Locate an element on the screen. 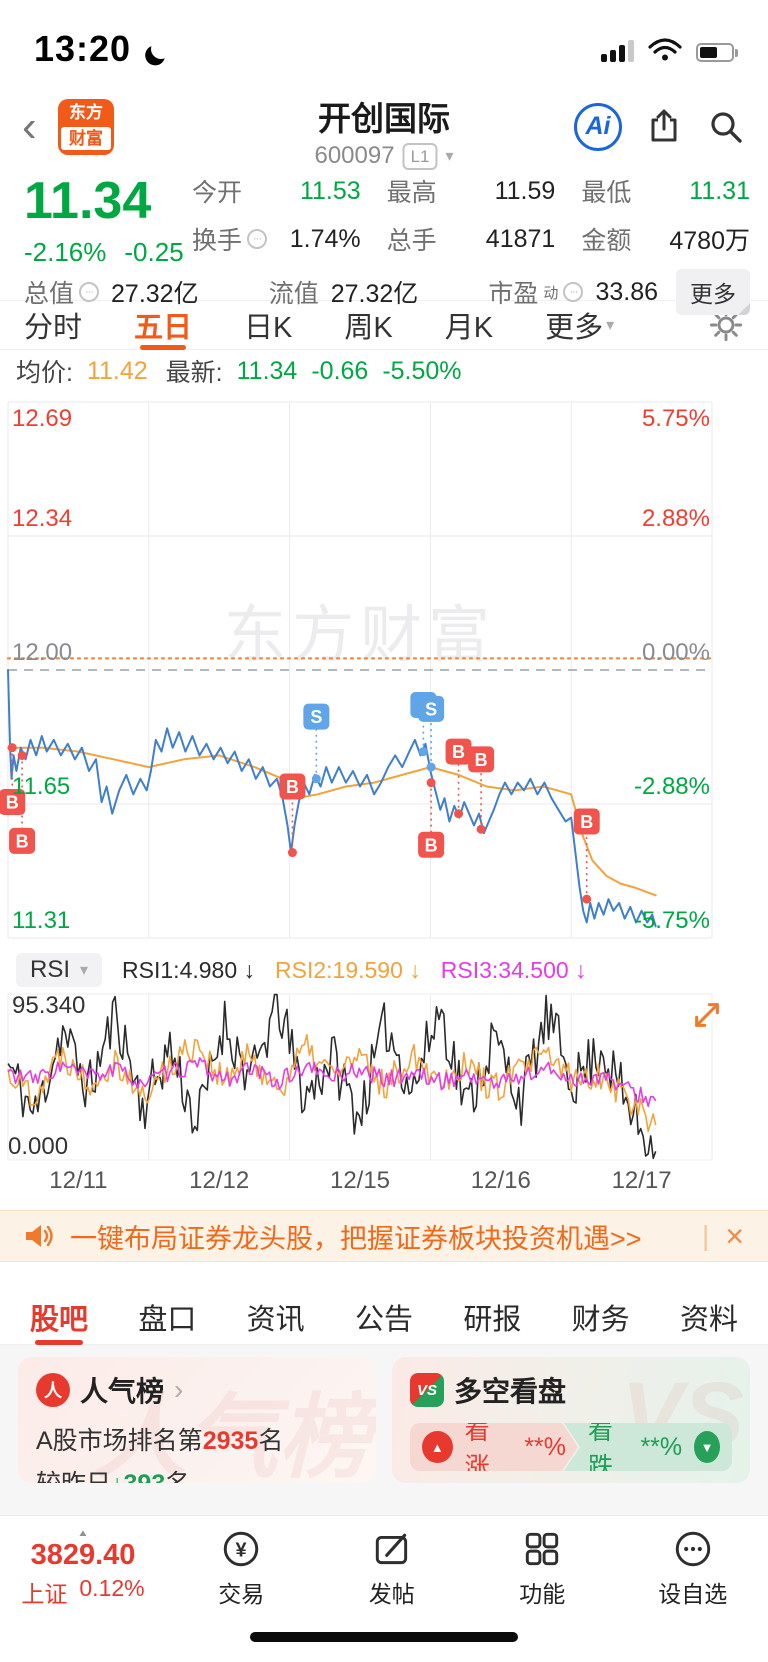 Image resolution: width=768 pixels, height=1662 pixels. watchlist-button: 设自选 is located at coordinates (693, 1568).